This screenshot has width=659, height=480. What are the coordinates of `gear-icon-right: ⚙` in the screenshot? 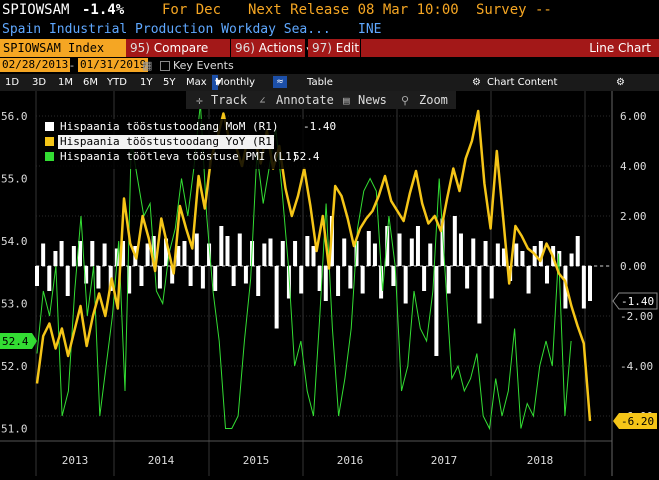 It's located at (620, 82).